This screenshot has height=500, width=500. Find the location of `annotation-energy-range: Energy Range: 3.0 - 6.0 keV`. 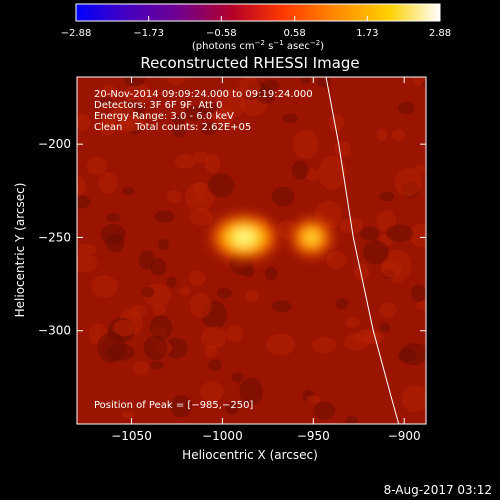

annotation-energy-range: Energy Range: 3.0 - 6.0 keV is located at coordinates (164, 116).